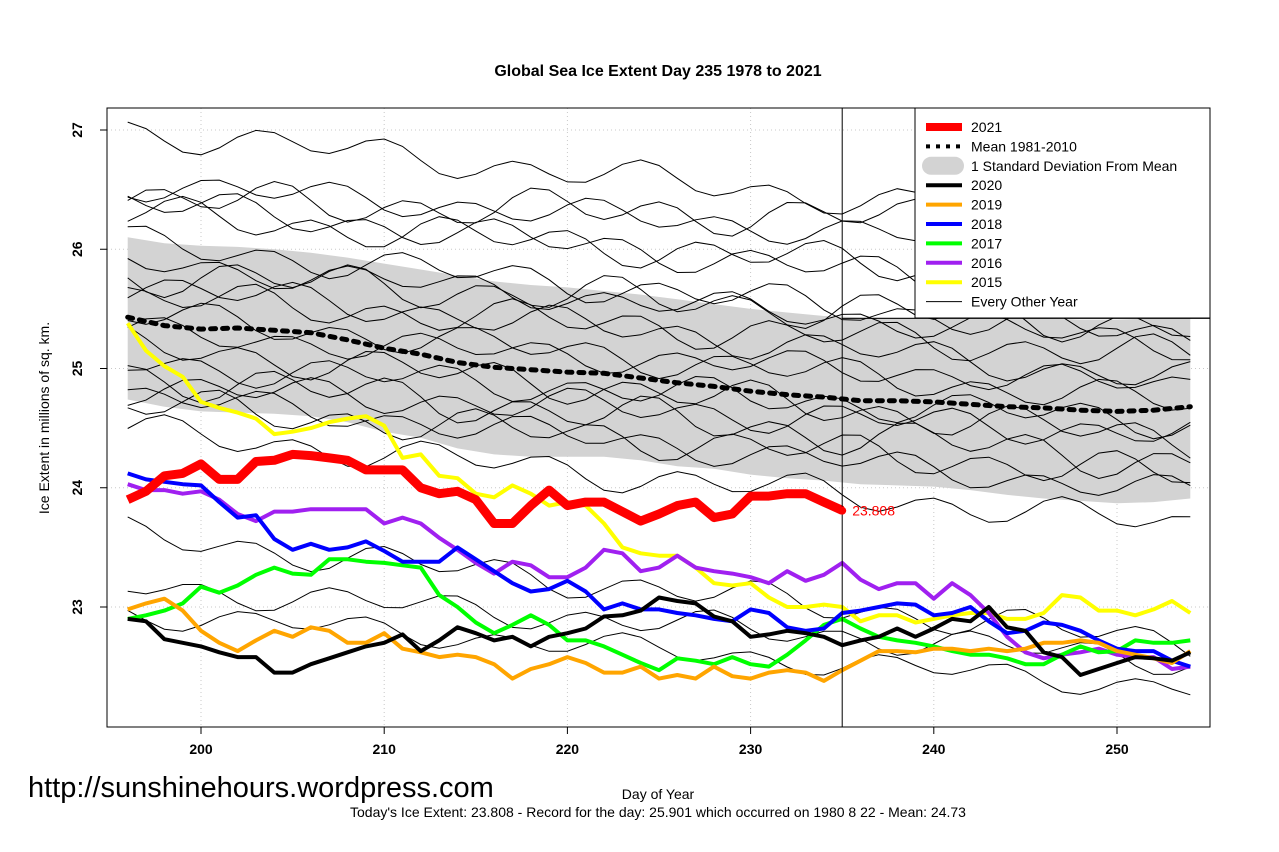 The image size is (1279, 852). What do you see at coordinates (385, 749) in the screenshot?
I see `x-tick-label-210: 210` at bounding box center [385, 749].